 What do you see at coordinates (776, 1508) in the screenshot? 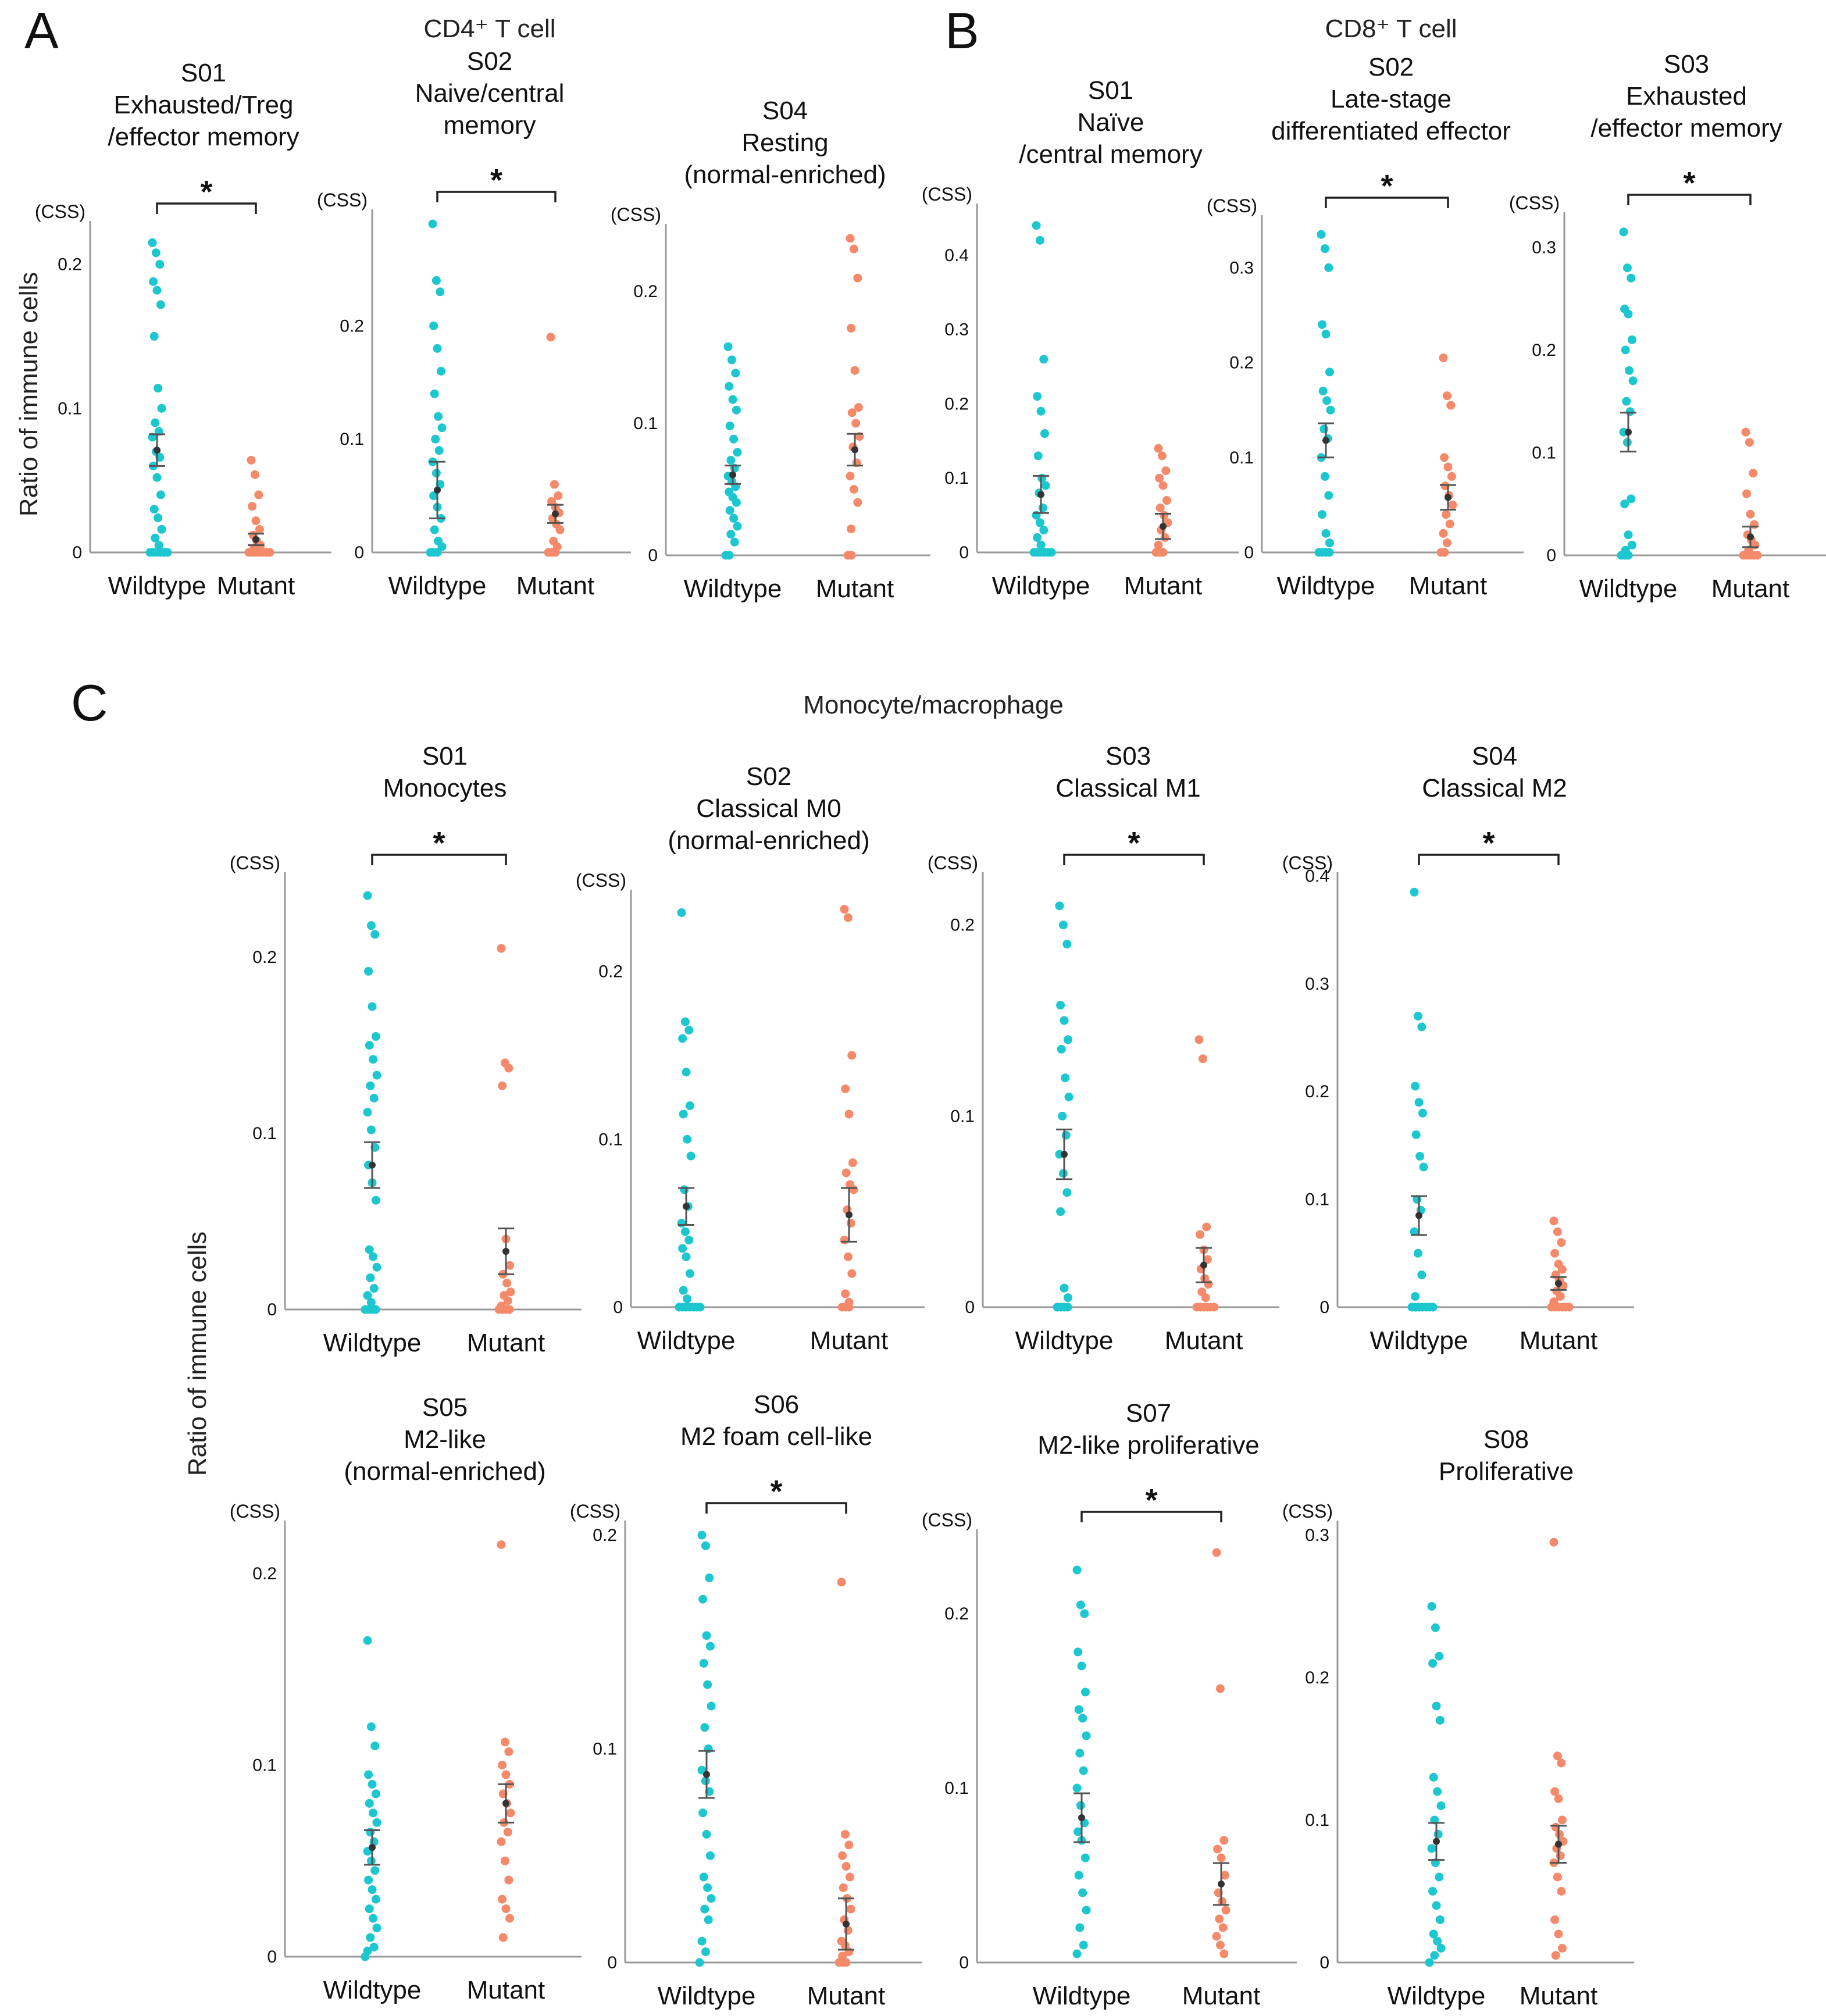
I see `significance-bracket` at bounding box center [776, 1508].